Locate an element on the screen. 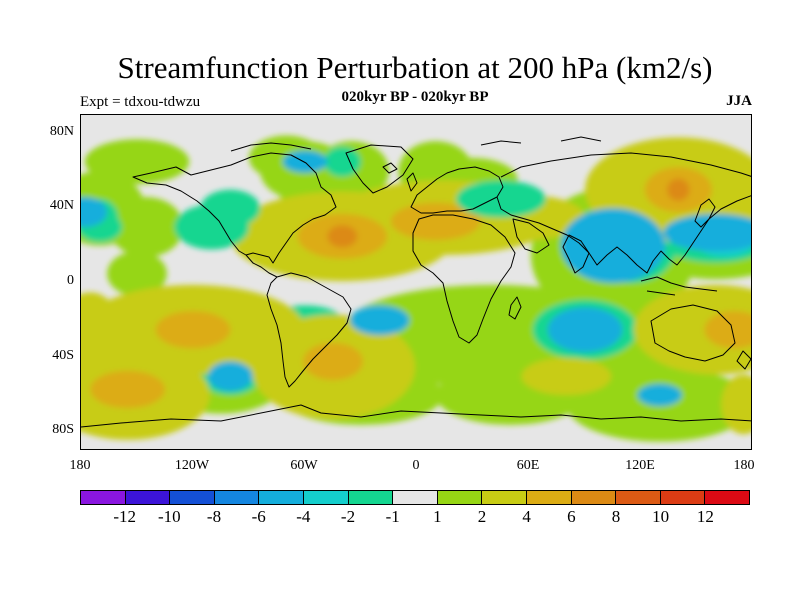  coast-arctic-islands is located at coordinates (416, 144).